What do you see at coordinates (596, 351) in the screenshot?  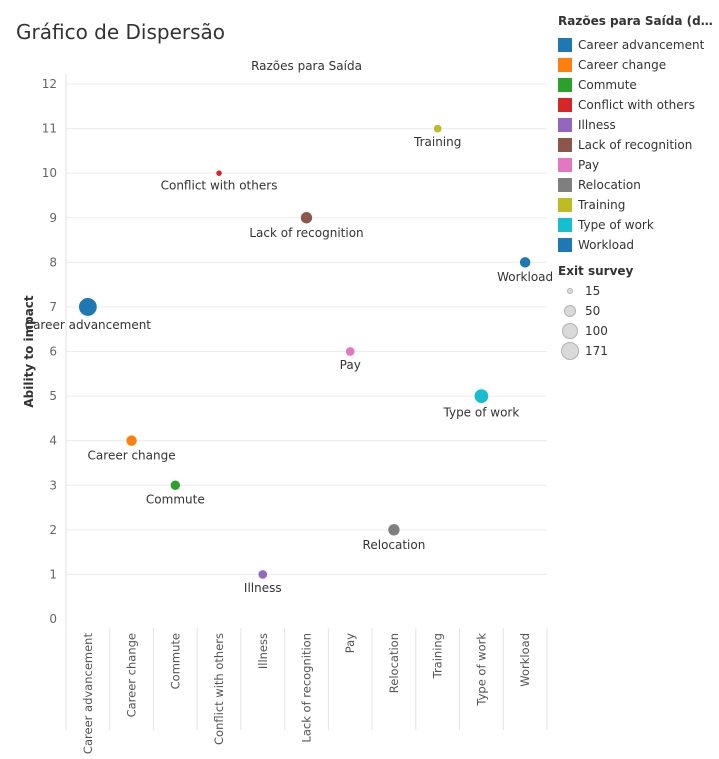 I see `size-legend-label: 171` at bounding box center [596, 351].